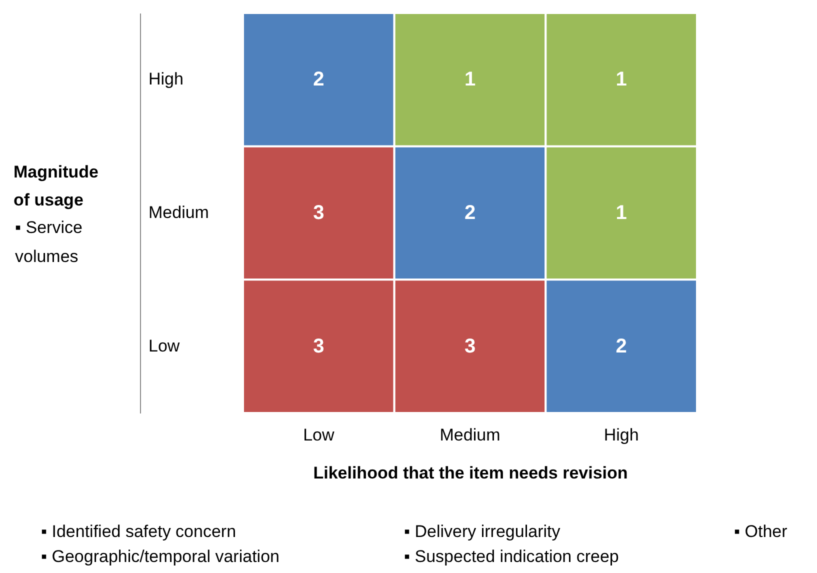  What do you see at coordinates (164, 346) in the screenshot?
I see `y-tick-label: Low` at bounding box center [164, 346].